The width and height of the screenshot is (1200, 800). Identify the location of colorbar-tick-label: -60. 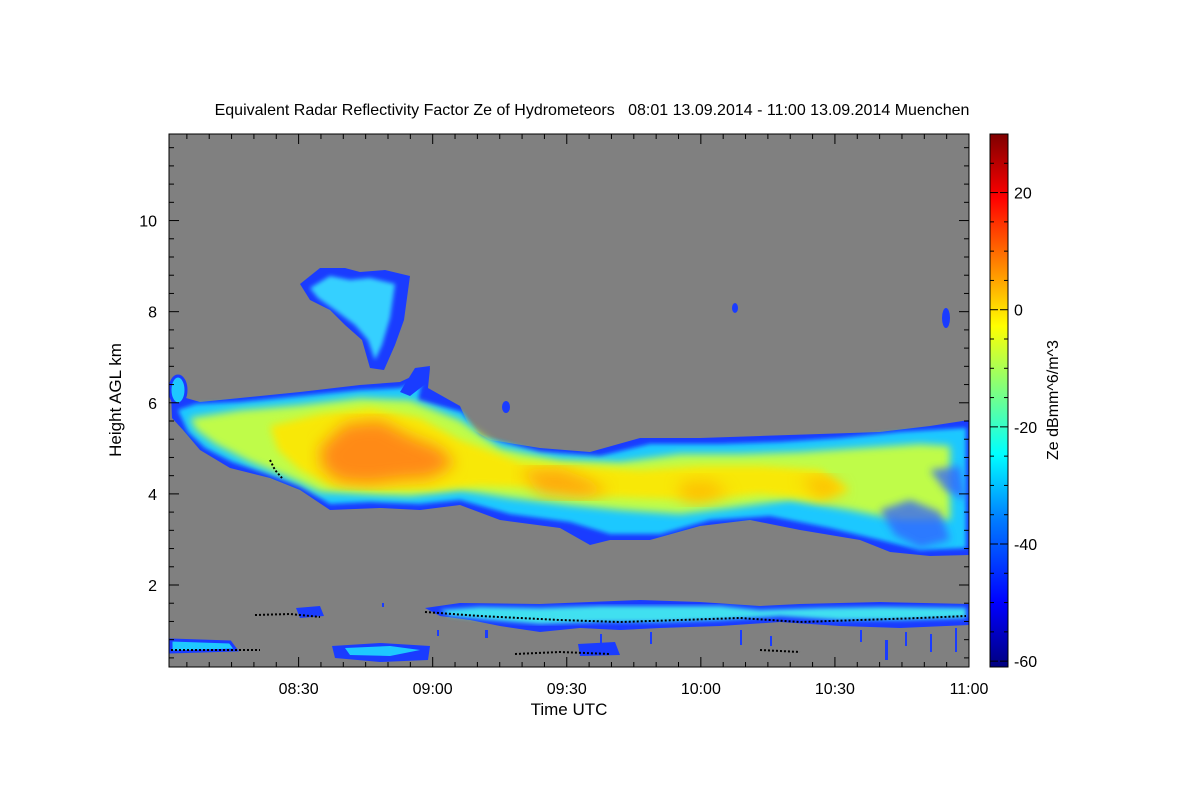
(1025, 662).